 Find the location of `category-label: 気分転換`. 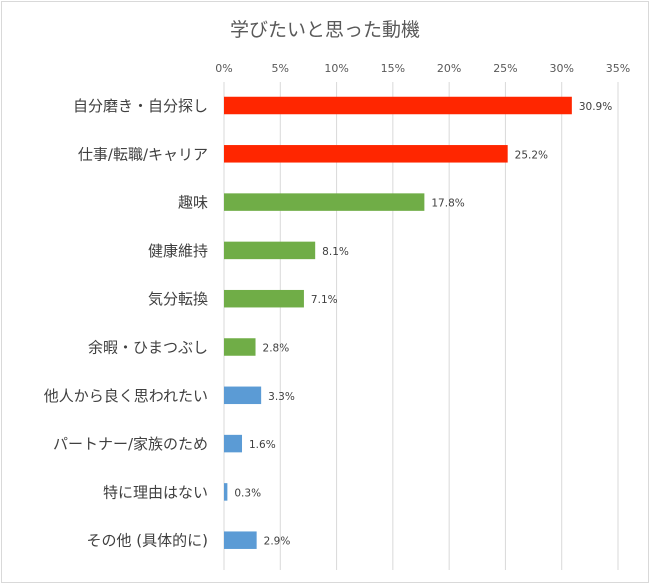

category-label: 気分転換 is located at coordinates (178, 299).